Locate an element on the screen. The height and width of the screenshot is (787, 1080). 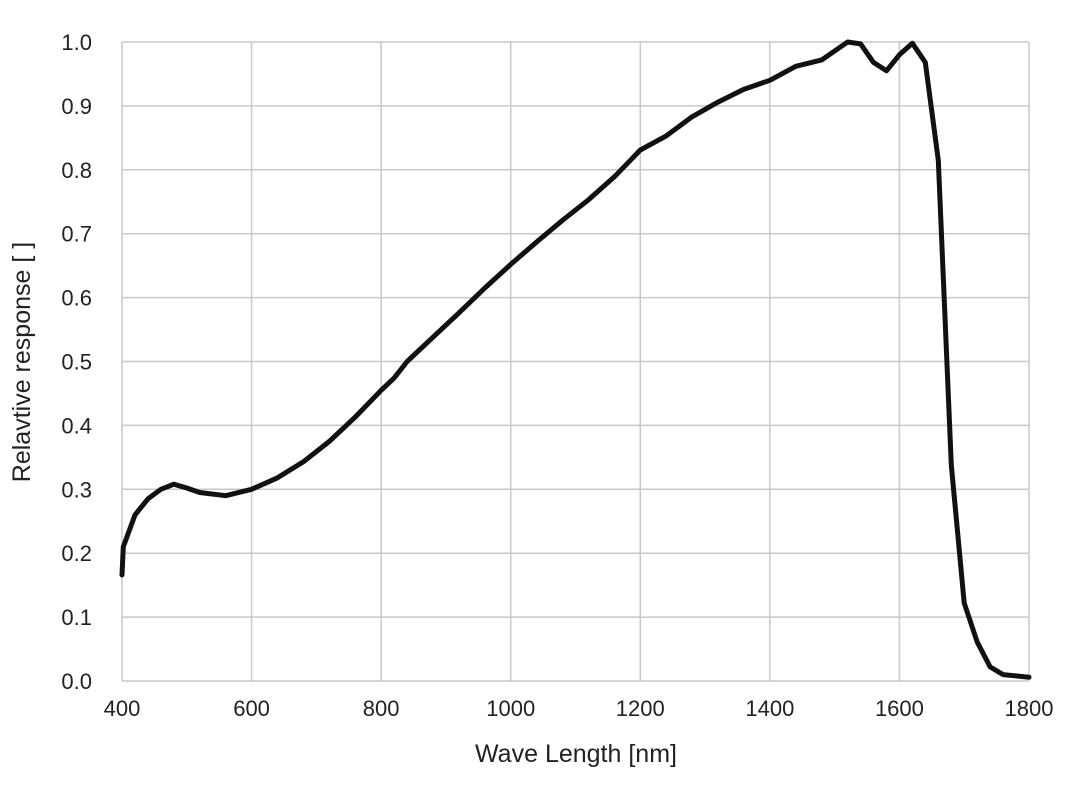
y-tick-label: 0.7 is located at coordinates (76, 234).